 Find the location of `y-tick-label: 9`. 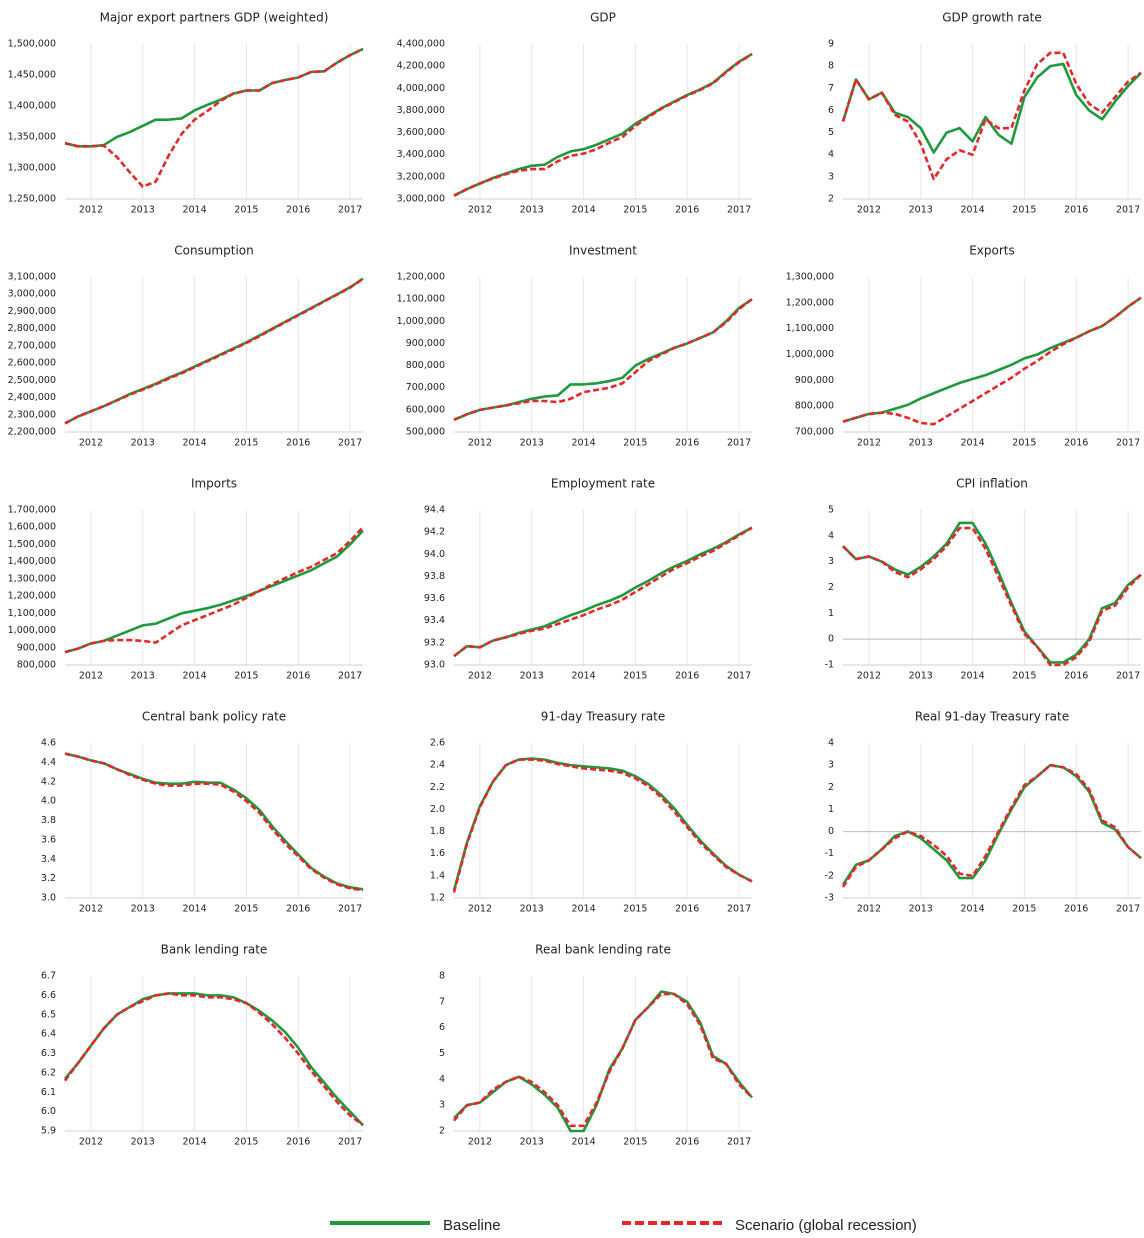

y-tick-label: 9 is located at coordinates (831, 44).